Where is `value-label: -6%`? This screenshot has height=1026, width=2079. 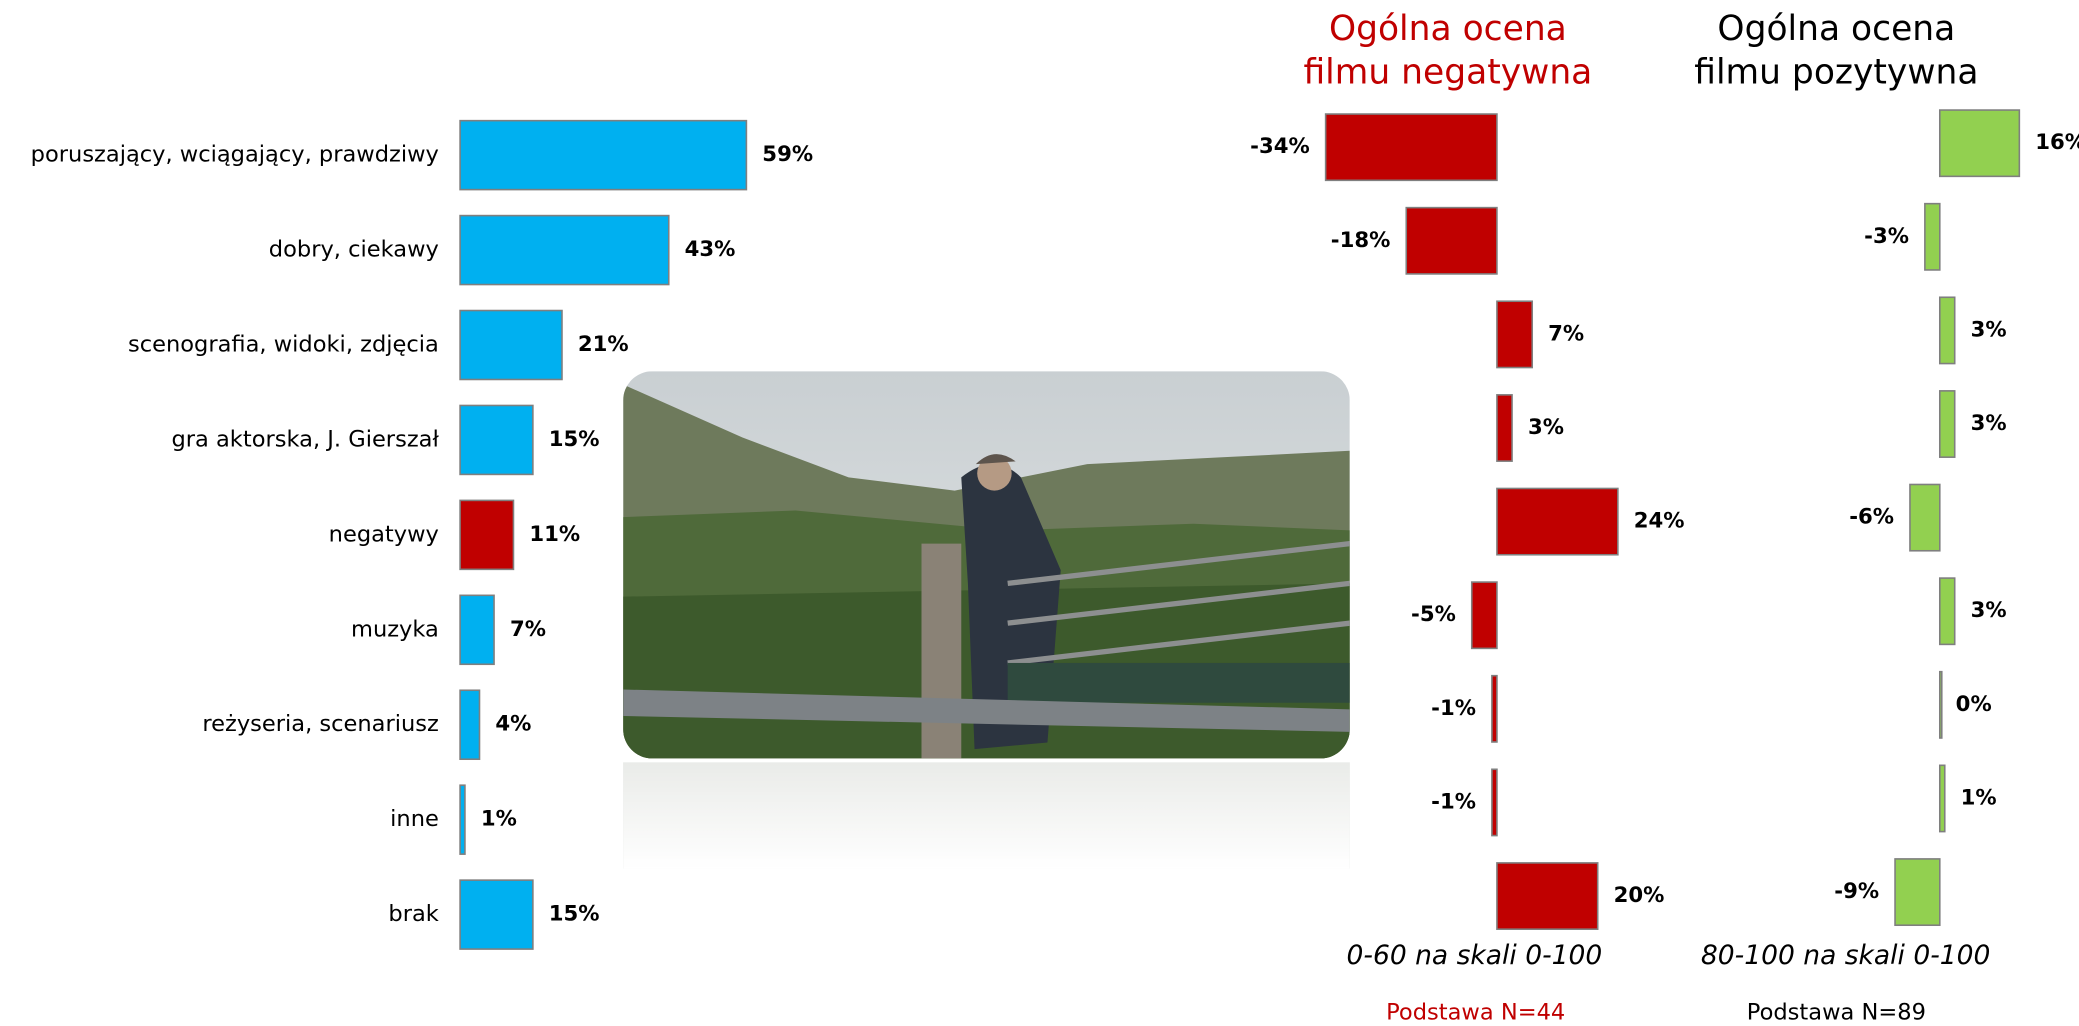
value-label: -6% is located at coordinates (1871, 517).